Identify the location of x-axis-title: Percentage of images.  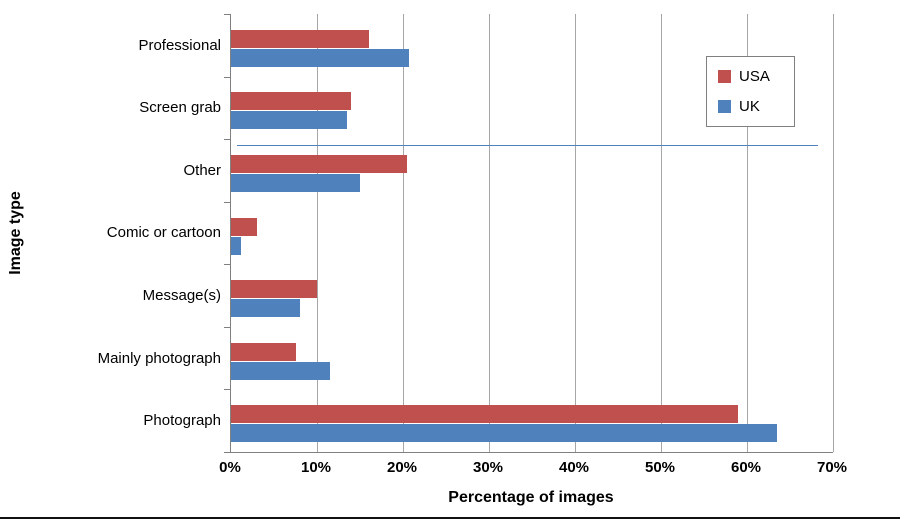
(531, 497).